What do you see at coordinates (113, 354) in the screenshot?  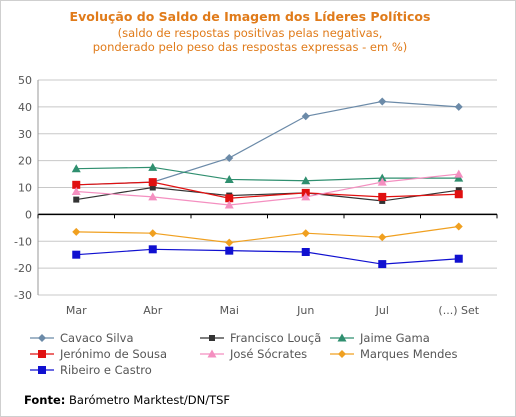 I see `legend-label-jeronimo-de-sousa: Jerónimo de Sousa` at bounding box center [113, 354].